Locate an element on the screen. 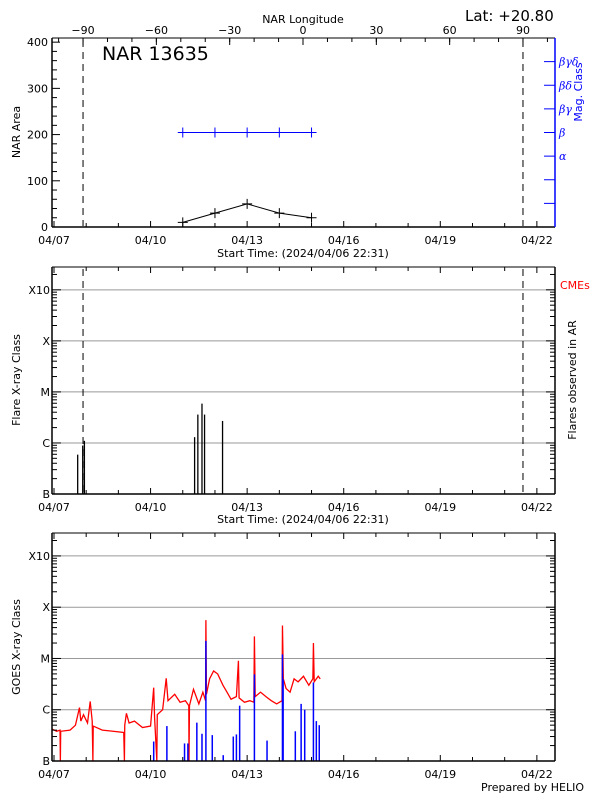 This screenshot has height=800, width=600. mag-class-tick-label: βδ is located at coordinates (565, 85).